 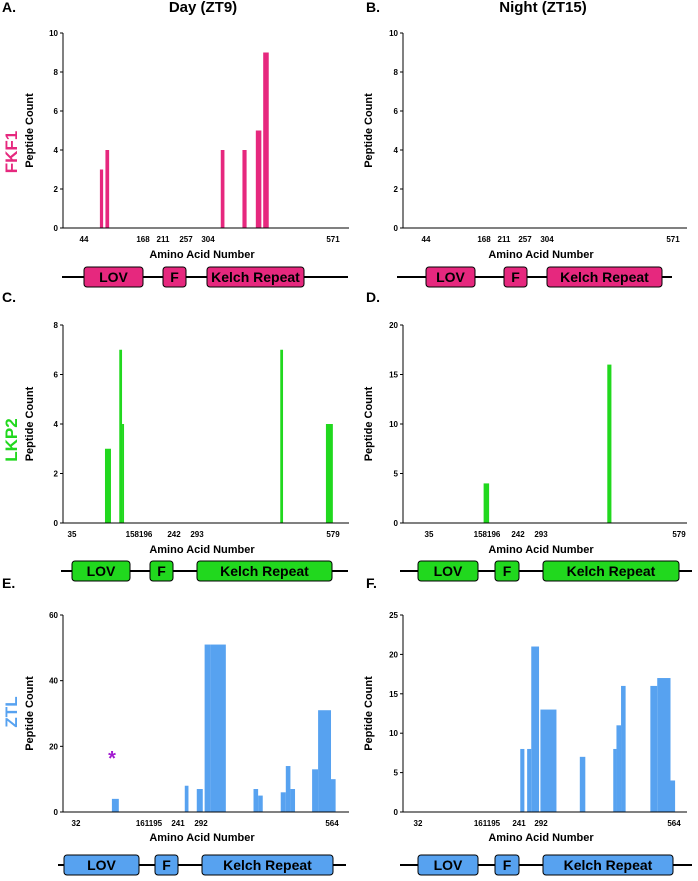 What do you see at coordinates (203, 8) in the screenshot?
I see `column-title-day: Day (ZT9)` at bounding box center [203, 8].